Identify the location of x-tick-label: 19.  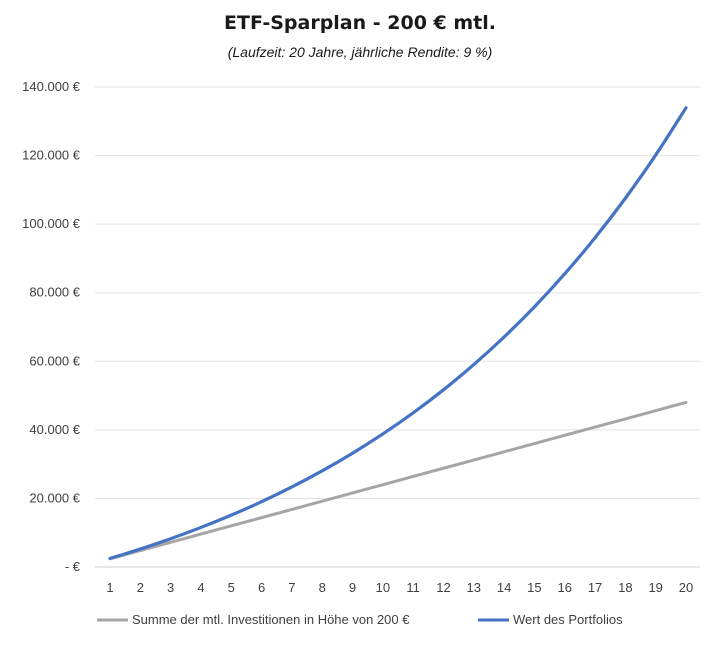
(655, 587).